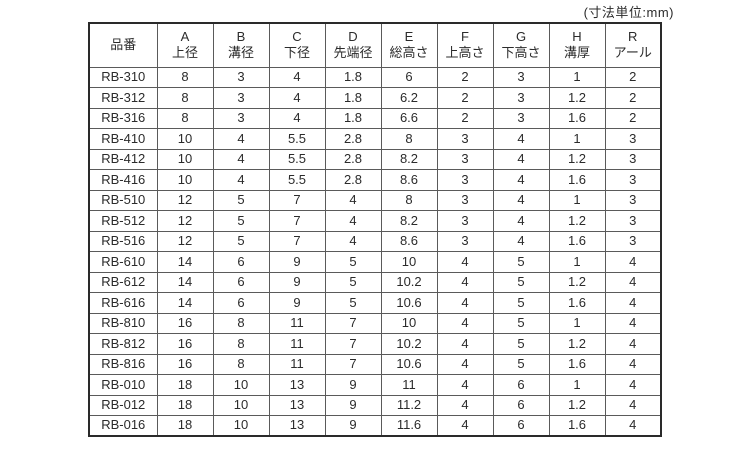 The image size is (750, 450). What do you see at coordinates (409, 241) in the screenshot?
I see `value-cell-E: 8.6` at bounding box center [409, 241].